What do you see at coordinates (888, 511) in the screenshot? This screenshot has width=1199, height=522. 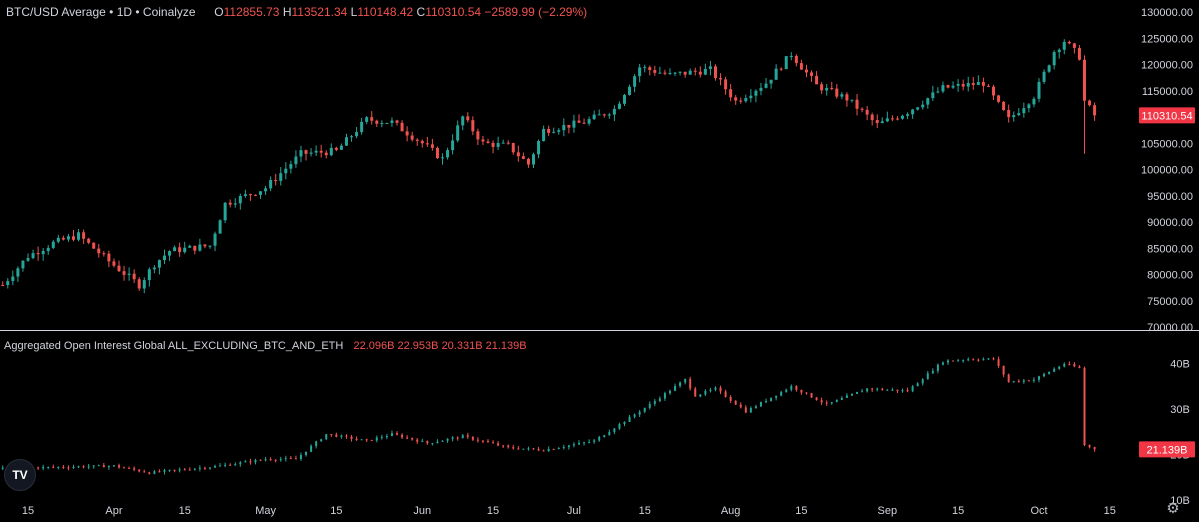 I see `time-axis-tick: Sep` at bounding box center [888, 511].